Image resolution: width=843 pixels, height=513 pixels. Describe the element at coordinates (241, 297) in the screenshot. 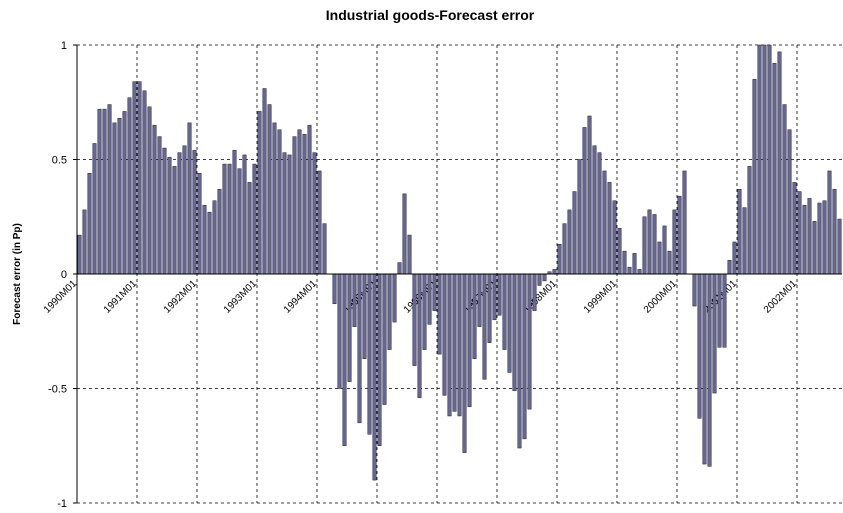

I see `x-tick-label: 1993M01` at that location.